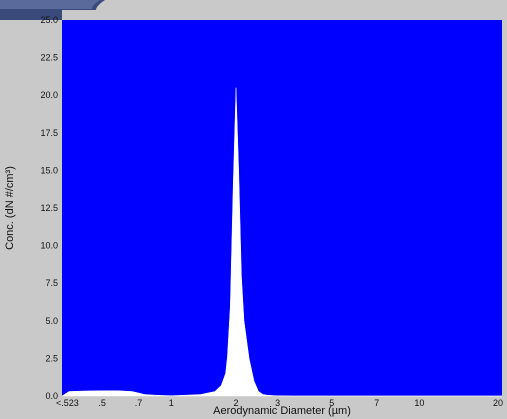 The width and height of the screenshot is (507, 419). Describe the element at coordinates (51, 283) in the screenshot. I see `y-tick-label: 7.5` at that location.